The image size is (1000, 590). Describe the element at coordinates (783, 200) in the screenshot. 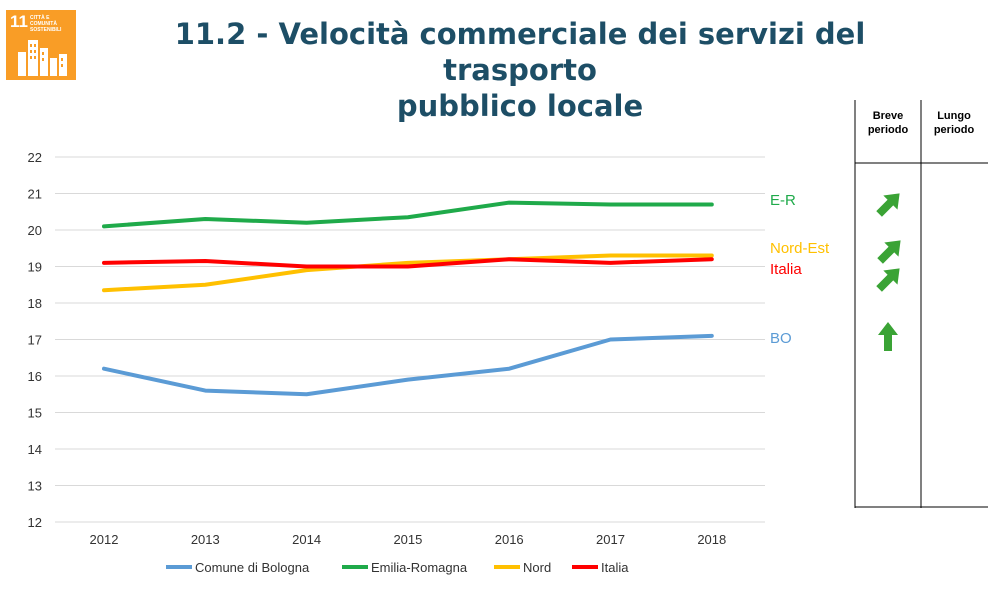

I see `end-label-e-r: E-R` at that location.